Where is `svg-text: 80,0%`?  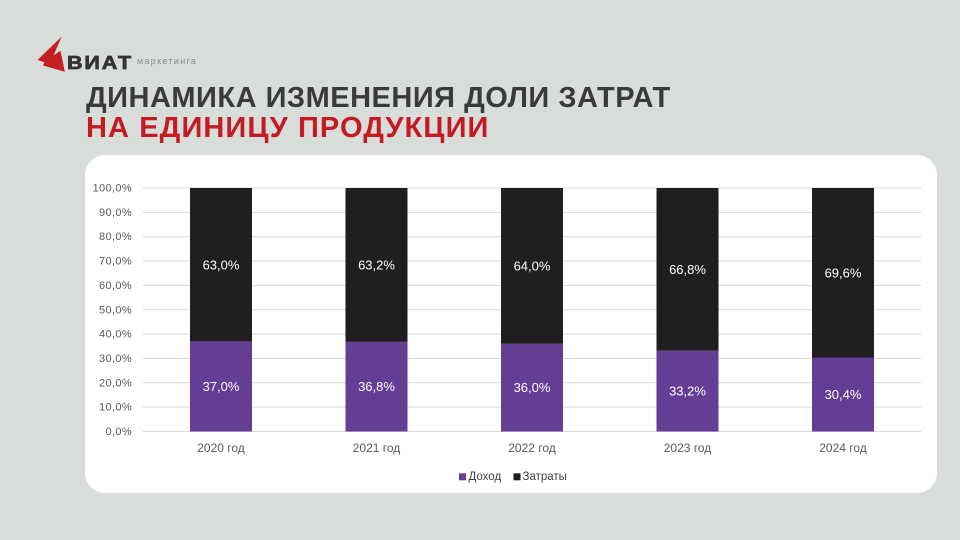 svg-text: 80,0% is located at coordinates (115, 237).